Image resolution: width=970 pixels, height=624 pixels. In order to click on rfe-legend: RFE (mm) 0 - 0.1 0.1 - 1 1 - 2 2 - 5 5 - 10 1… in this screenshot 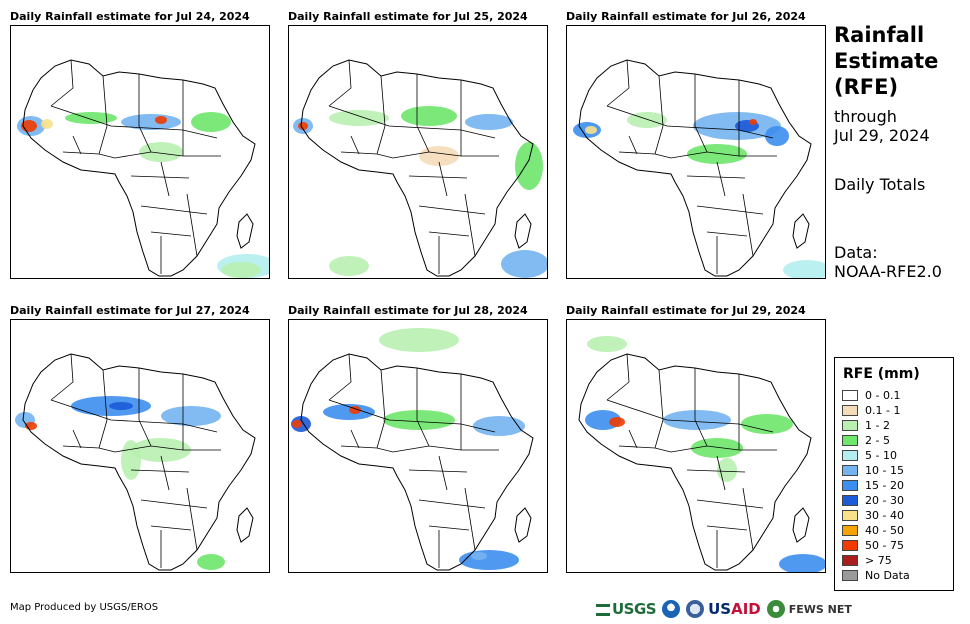, I will do `click(894, 474)`.